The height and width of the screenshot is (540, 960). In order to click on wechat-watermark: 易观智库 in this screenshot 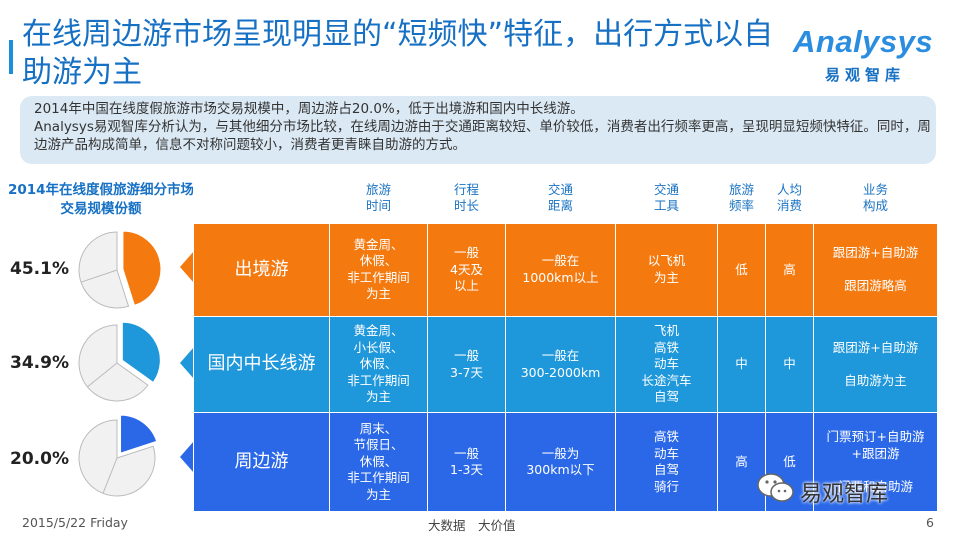, I will do `click(851, 490)`.